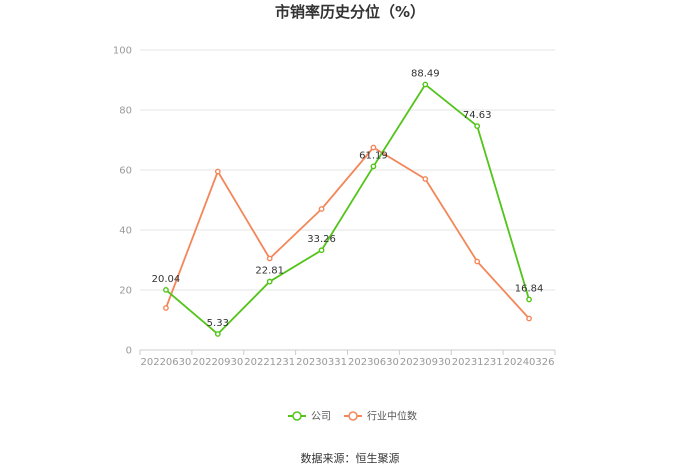 This screenshot has width=700, height=474. I want to click on y-tick-label: 40, so click(125, 231).